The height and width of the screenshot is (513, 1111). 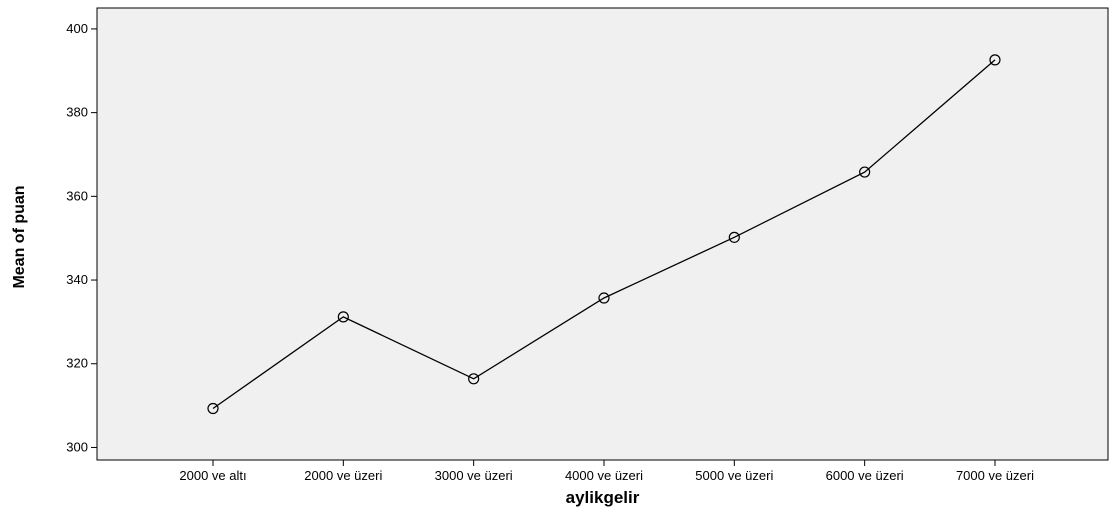 What do you see at coordinates (77, 28) in the screenshot?
I see `y-tick-label: 400` at bounding box center [77, 28].